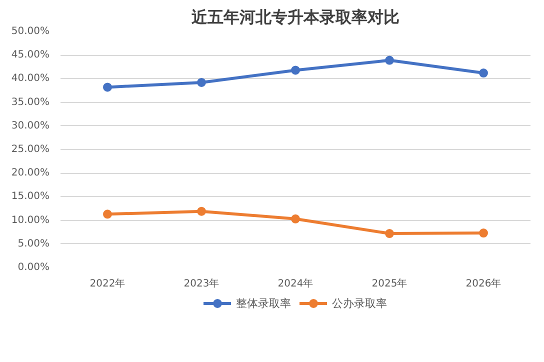 Image resolution: width=544 pixels, height=362 pixels. What do you see at coordinates (30, 220) in the screenshot?
I see `y-tick-label: 10.00%` at bounding box center [30, 220].